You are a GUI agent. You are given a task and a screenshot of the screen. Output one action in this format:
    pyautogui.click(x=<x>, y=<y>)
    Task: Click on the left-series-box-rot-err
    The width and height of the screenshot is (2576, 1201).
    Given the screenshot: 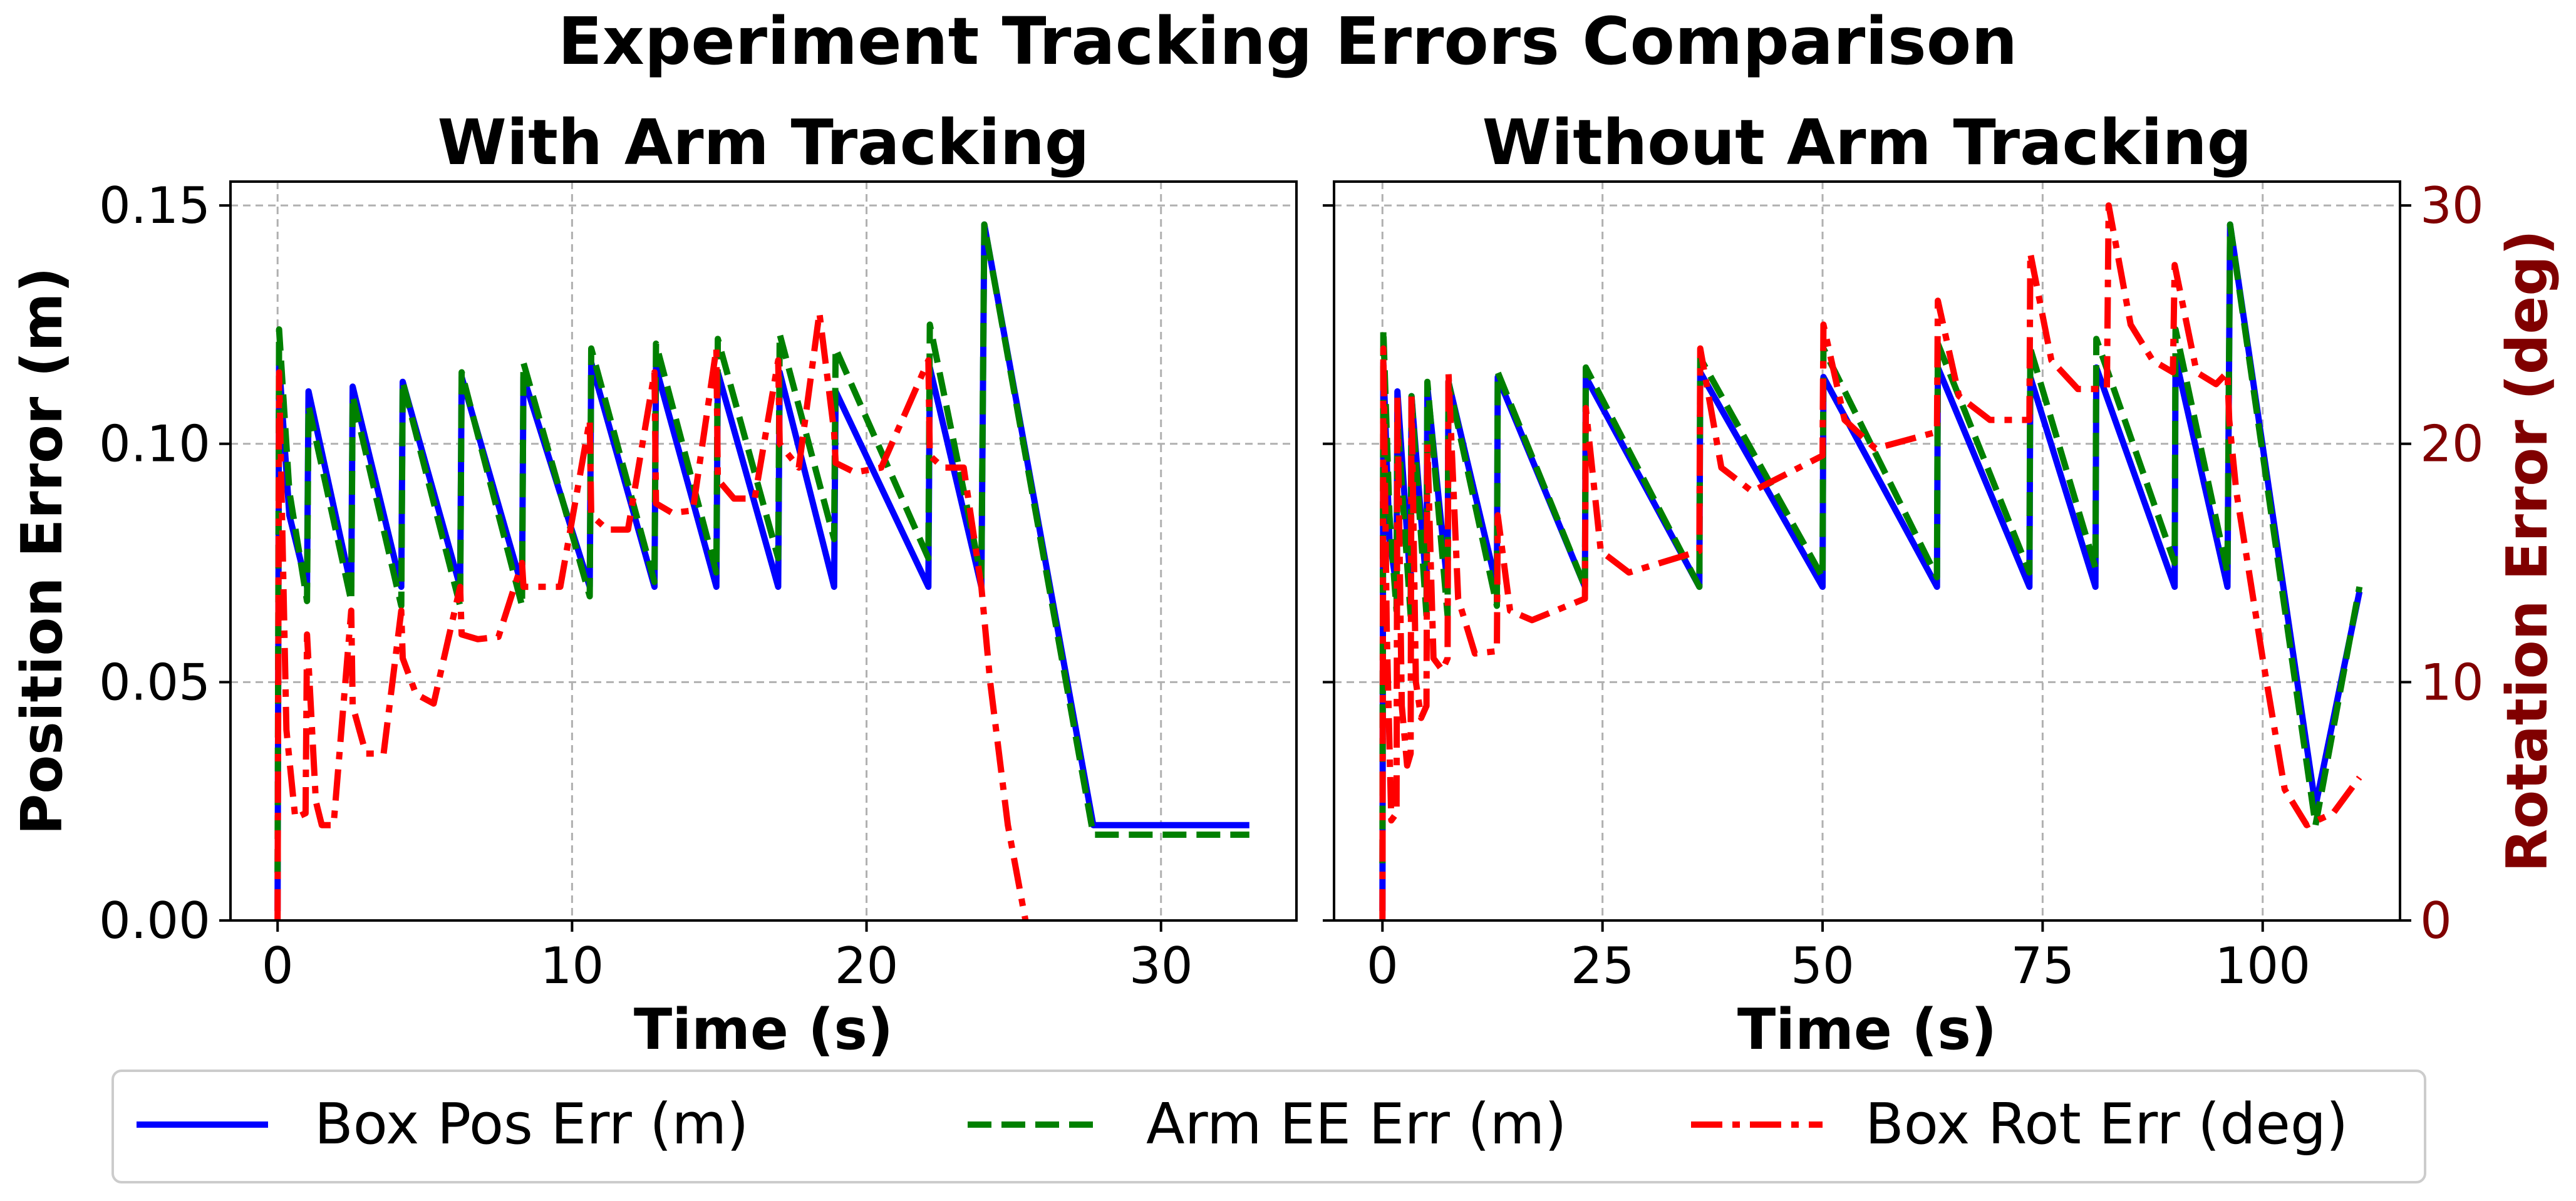 What is the action you would take?
    pyautogui.click(x=651, y=614)
    